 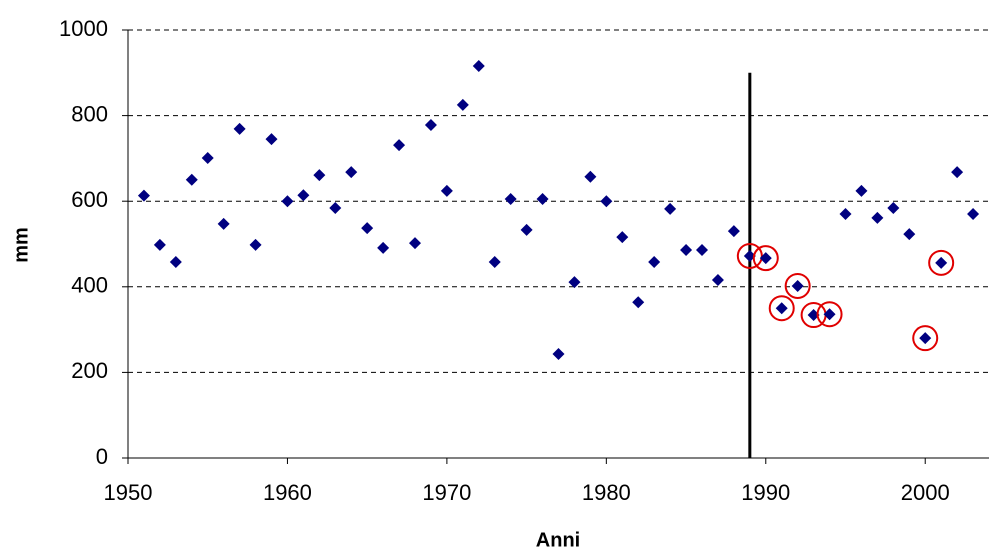 I want to click on x-tick-label: 2000, so click(x=925, y=492).